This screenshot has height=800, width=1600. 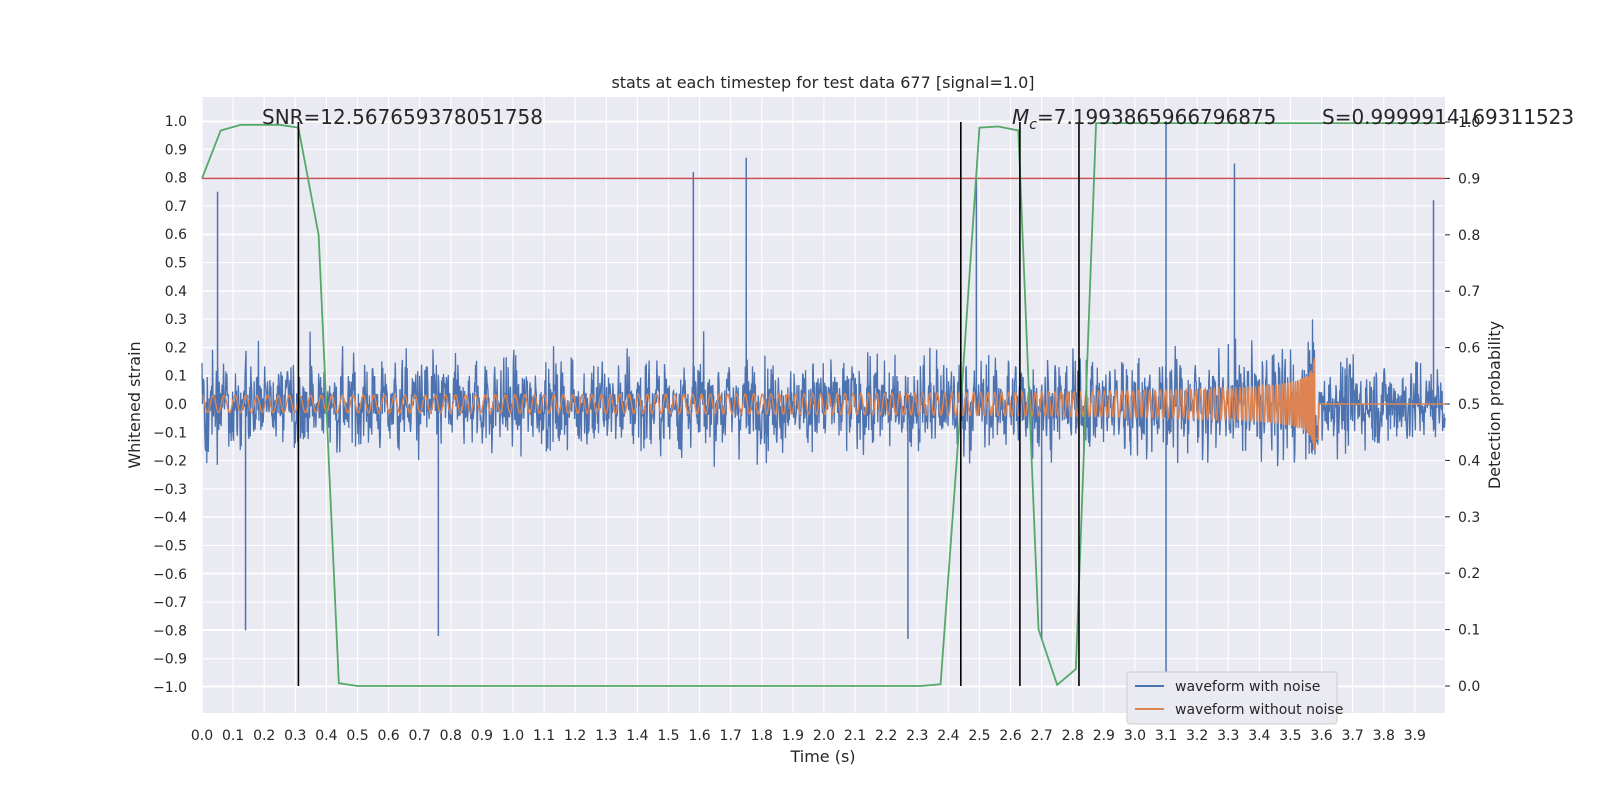 I want to click on x-tick-label: 2.7, so click(x=1042, y=736).